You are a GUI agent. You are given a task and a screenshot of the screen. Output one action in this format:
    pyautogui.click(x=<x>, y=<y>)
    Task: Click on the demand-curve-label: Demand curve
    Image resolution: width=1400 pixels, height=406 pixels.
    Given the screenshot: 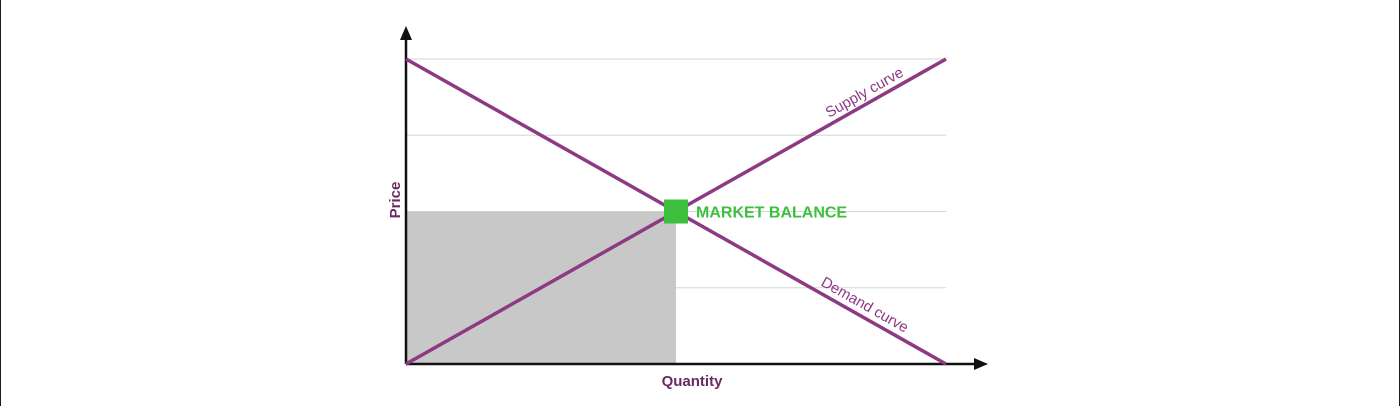 What is the action you would take?
    pyautogui.click(x=864, y=305)
    